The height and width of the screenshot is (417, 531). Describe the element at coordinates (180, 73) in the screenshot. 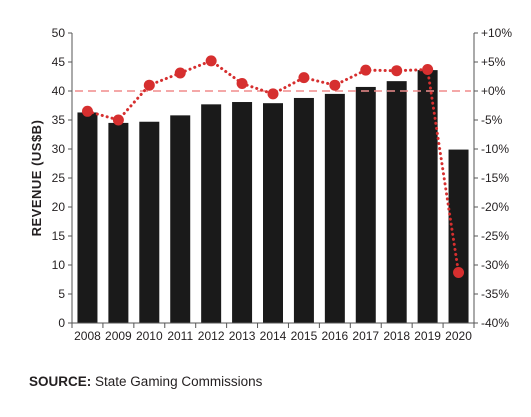

I see `change-marker-2011` at that location.